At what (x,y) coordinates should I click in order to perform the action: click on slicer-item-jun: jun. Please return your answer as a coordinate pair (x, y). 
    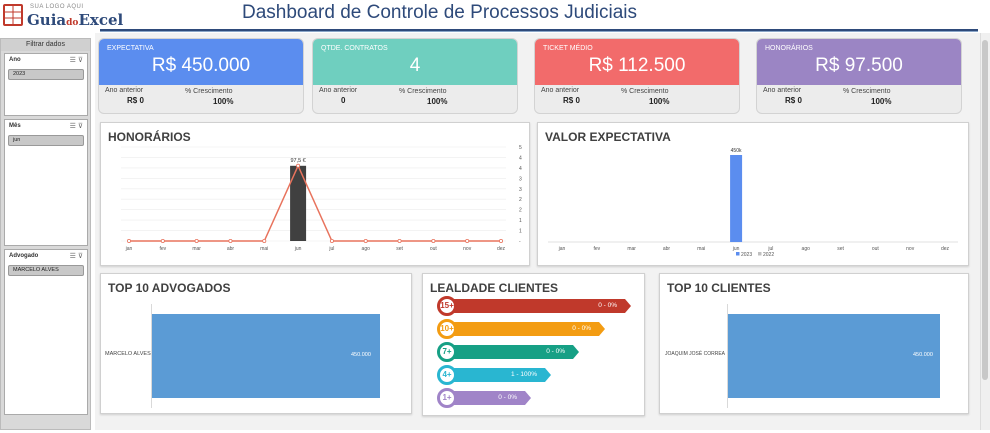
    Looking at the image, I should click on (46, 140).